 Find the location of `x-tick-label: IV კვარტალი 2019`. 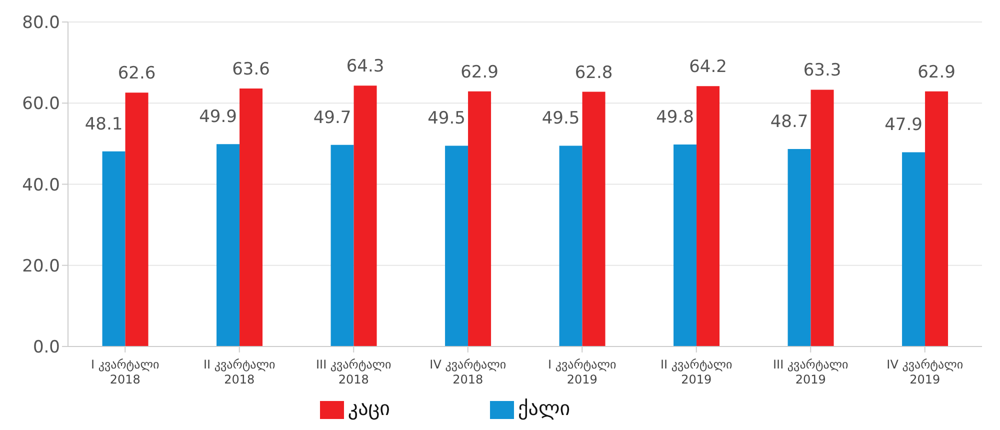

x-tick-label: IV კვარტალი 2019 is located at coordinates (925, 371).